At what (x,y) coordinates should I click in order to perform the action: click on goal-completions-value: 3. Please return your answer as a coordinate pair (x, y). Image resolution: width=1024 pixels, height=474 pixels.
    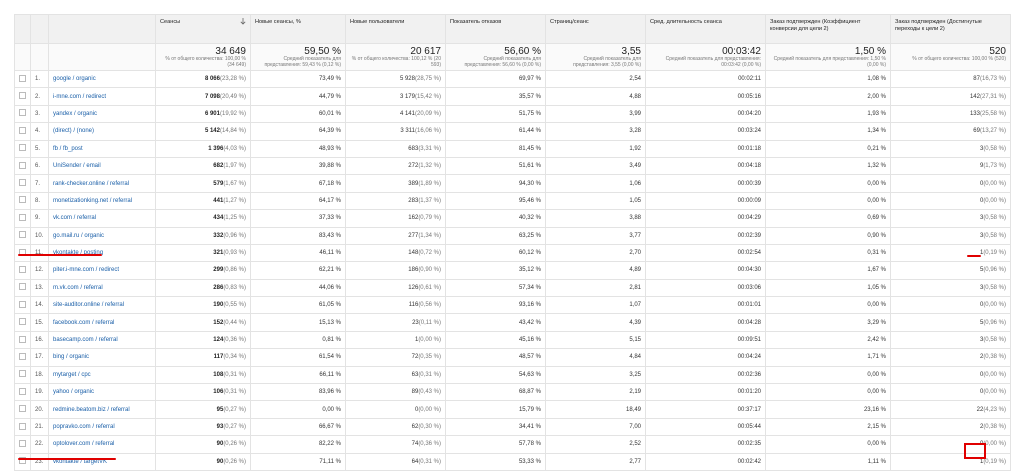
    Looking at the image, I should click on (981, 340).